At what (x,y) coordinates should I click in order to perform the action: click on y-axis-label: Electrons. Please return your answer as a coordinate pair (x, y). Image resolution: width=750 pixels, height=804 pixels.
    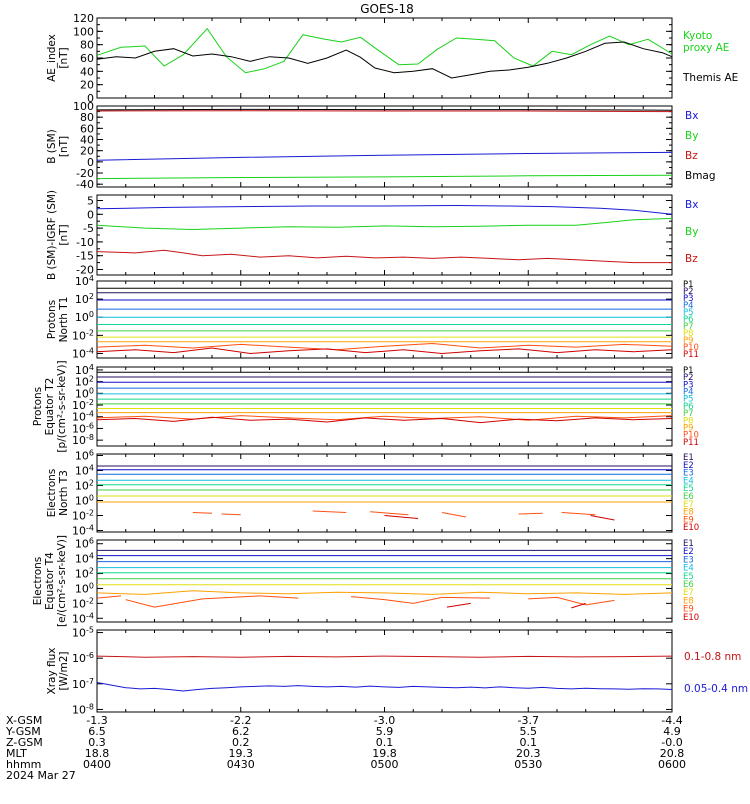
    Looking at the image, I should click on (38, 581).